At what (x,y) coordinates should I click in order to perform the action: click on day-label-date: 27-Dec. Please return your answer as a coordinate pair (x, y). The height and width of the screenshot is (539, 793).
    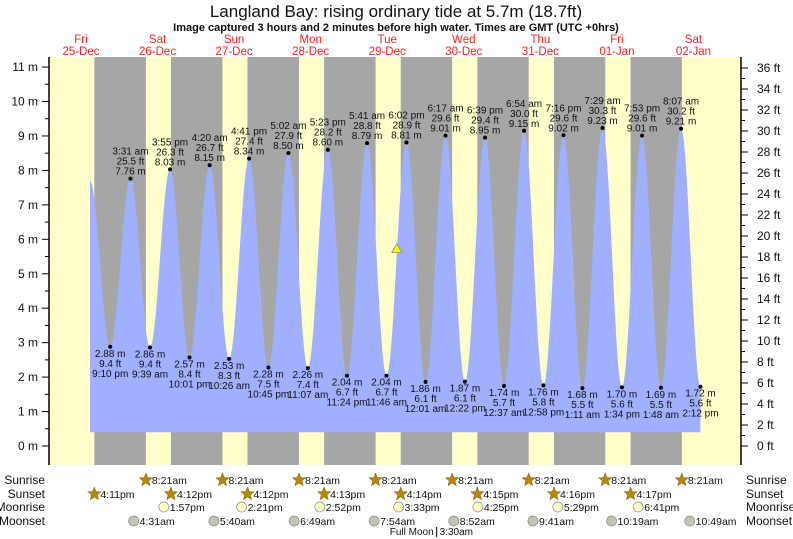
    Looking at the image, I should click on (234, 52).